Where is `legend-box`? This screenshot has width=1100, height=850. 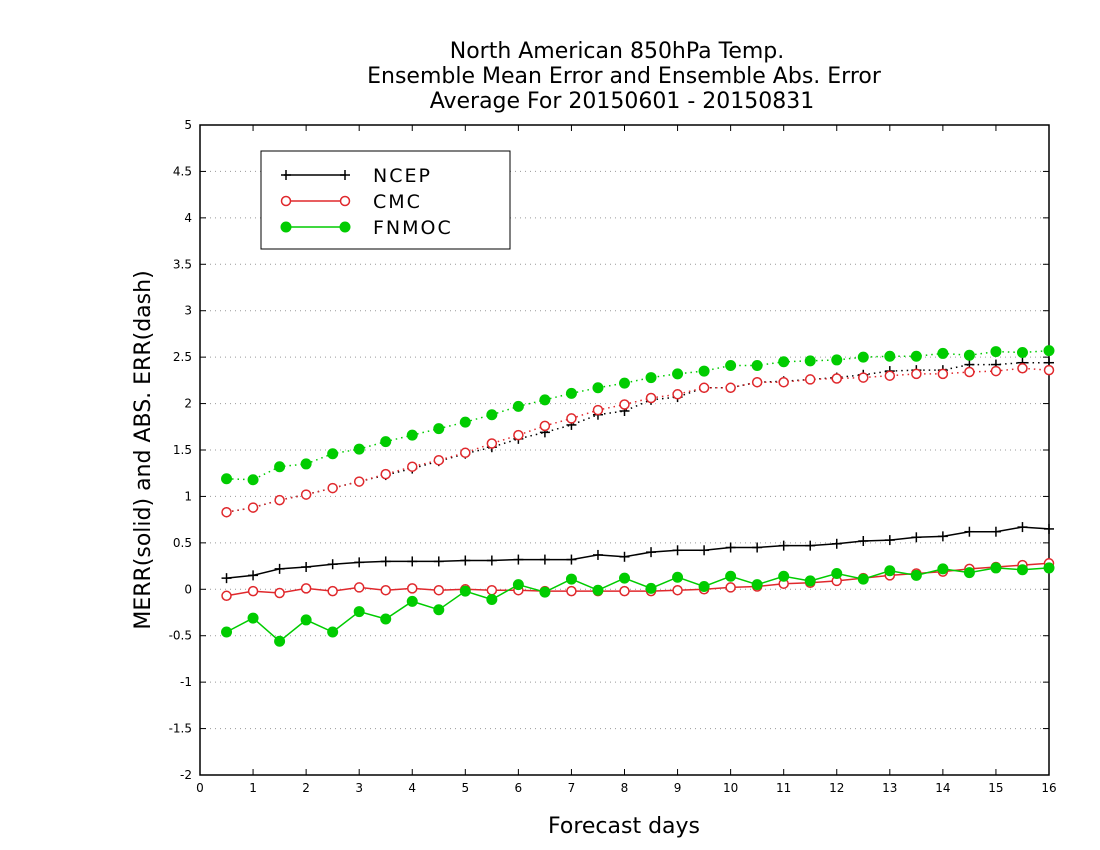
legend-box is located at coordinates (385, 200).